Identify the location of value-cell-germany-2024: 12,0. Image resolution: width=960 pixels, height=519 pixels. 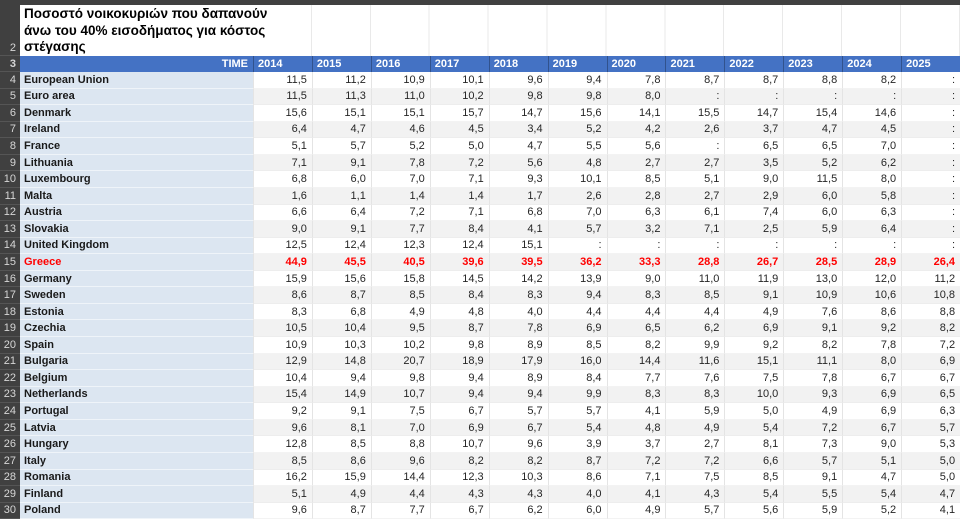
(872, 279).